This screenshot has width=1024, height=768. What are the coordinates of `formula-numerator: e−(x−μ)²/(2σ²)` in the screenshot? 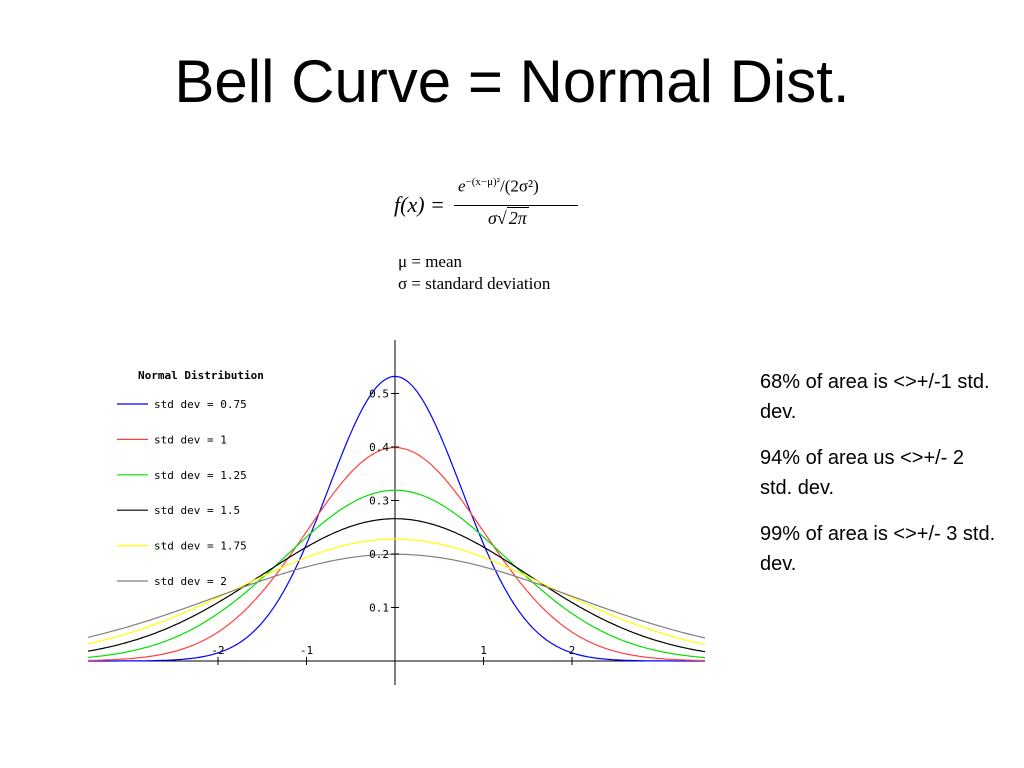 It's located at (498, 186).